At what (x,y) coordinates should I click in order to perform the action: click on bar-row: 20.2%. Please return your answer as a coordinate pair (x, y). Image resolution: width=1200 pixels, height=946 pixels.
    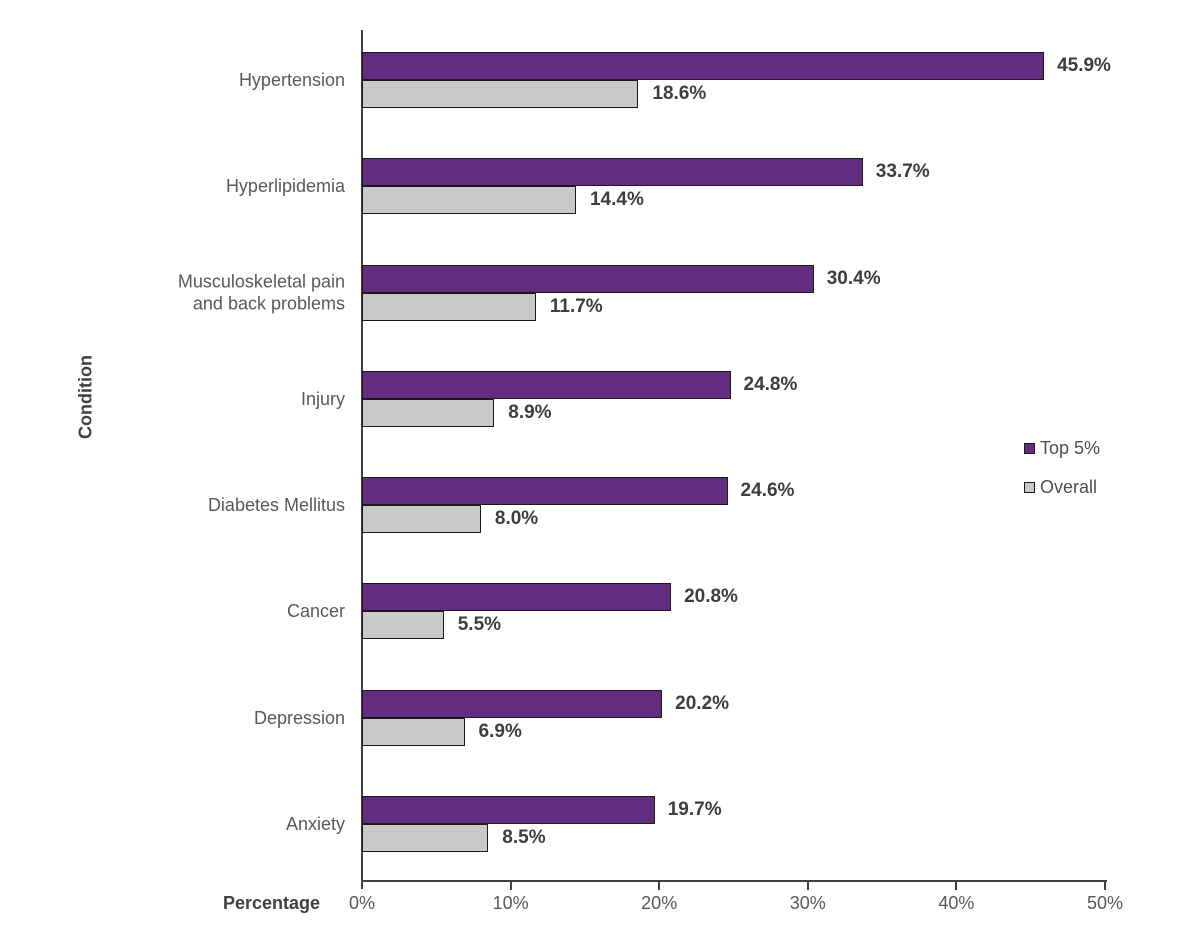
    Looking at the image, I should click on (733, 703).